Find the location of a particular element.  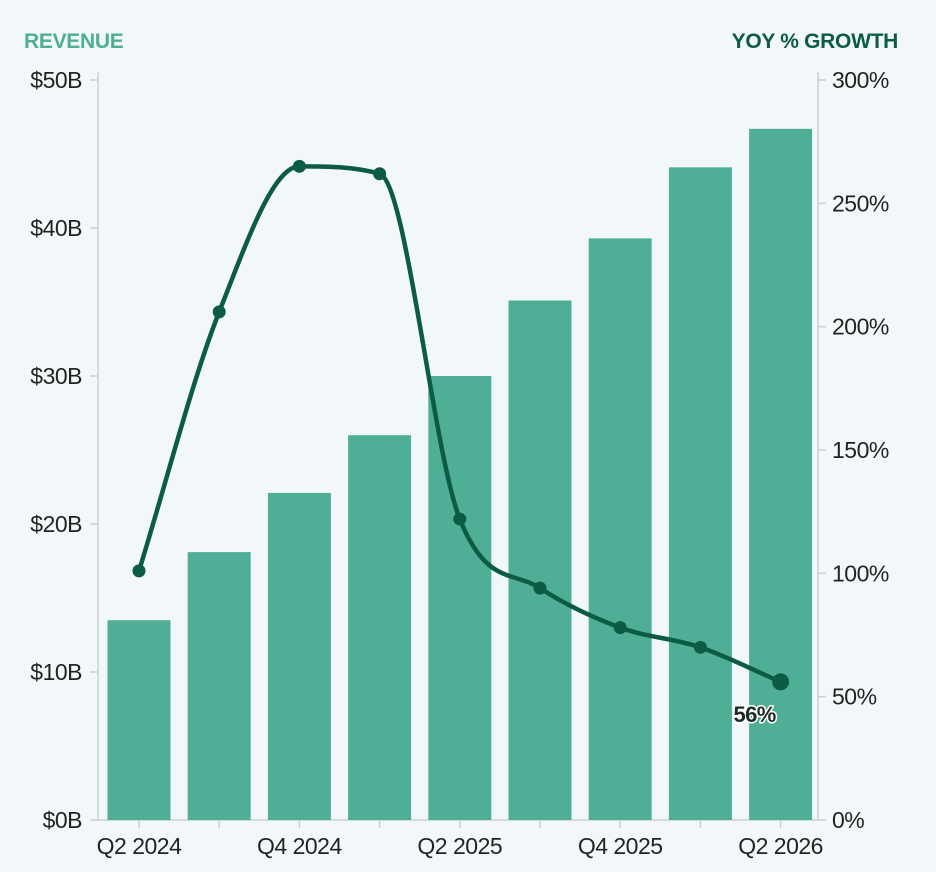

right-axis-tick-label: 200% is located at coordinates (860, 327).